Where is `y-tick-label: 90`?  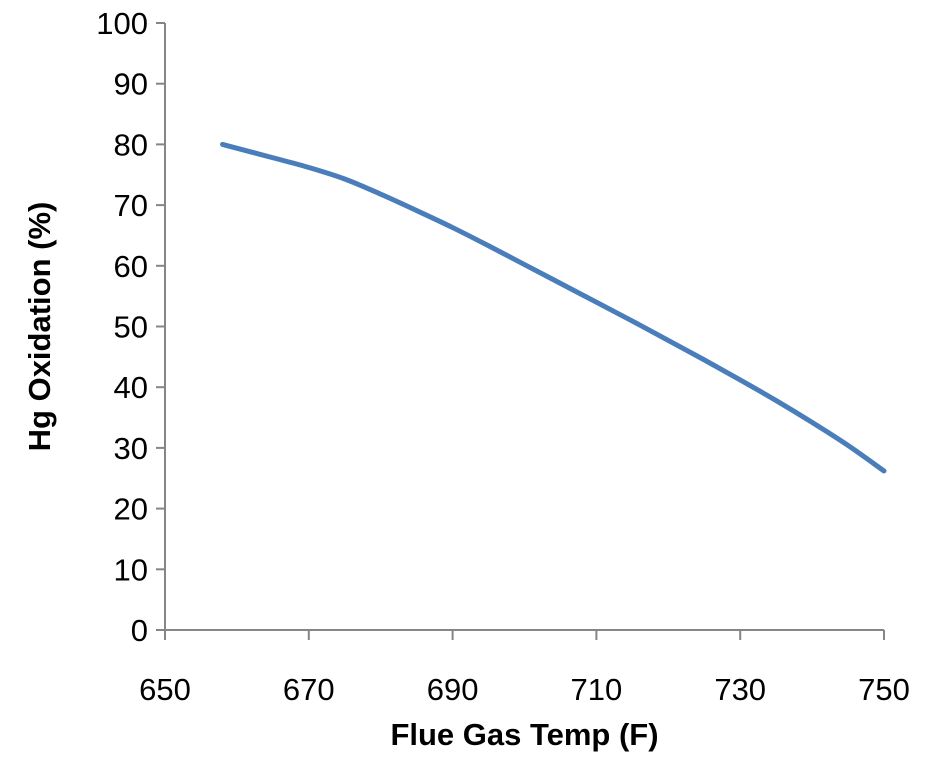
y-tick-label: 90 is located at coordinates (131, 84).